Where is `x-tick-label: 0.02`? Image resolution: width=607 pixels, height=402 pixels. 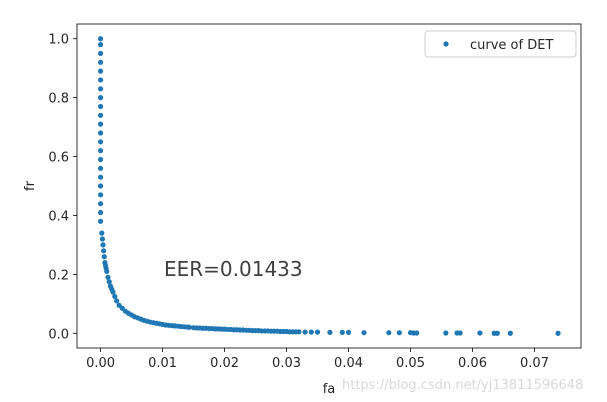 x-tick-label: 0.02 is located at coordinates (224, 363).